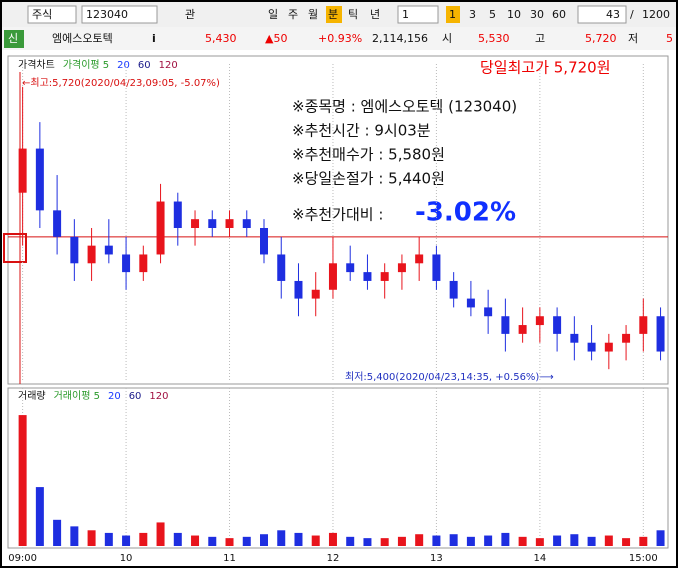 The image size is (678, 568). Describe the element at coordinates (602, 14) in the screenshot. I see `count-box` at that location.